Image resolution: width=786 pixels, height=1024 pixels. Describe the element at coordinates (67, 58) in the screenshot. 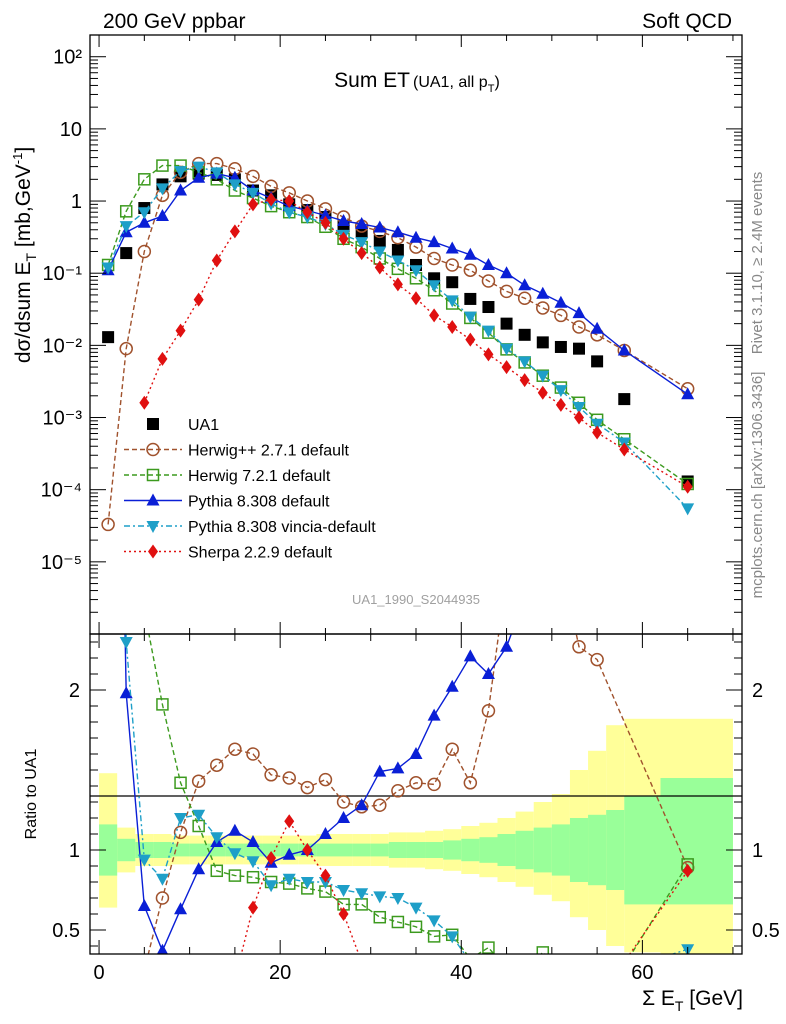

I see `y-tick-label: 10²` at that location.